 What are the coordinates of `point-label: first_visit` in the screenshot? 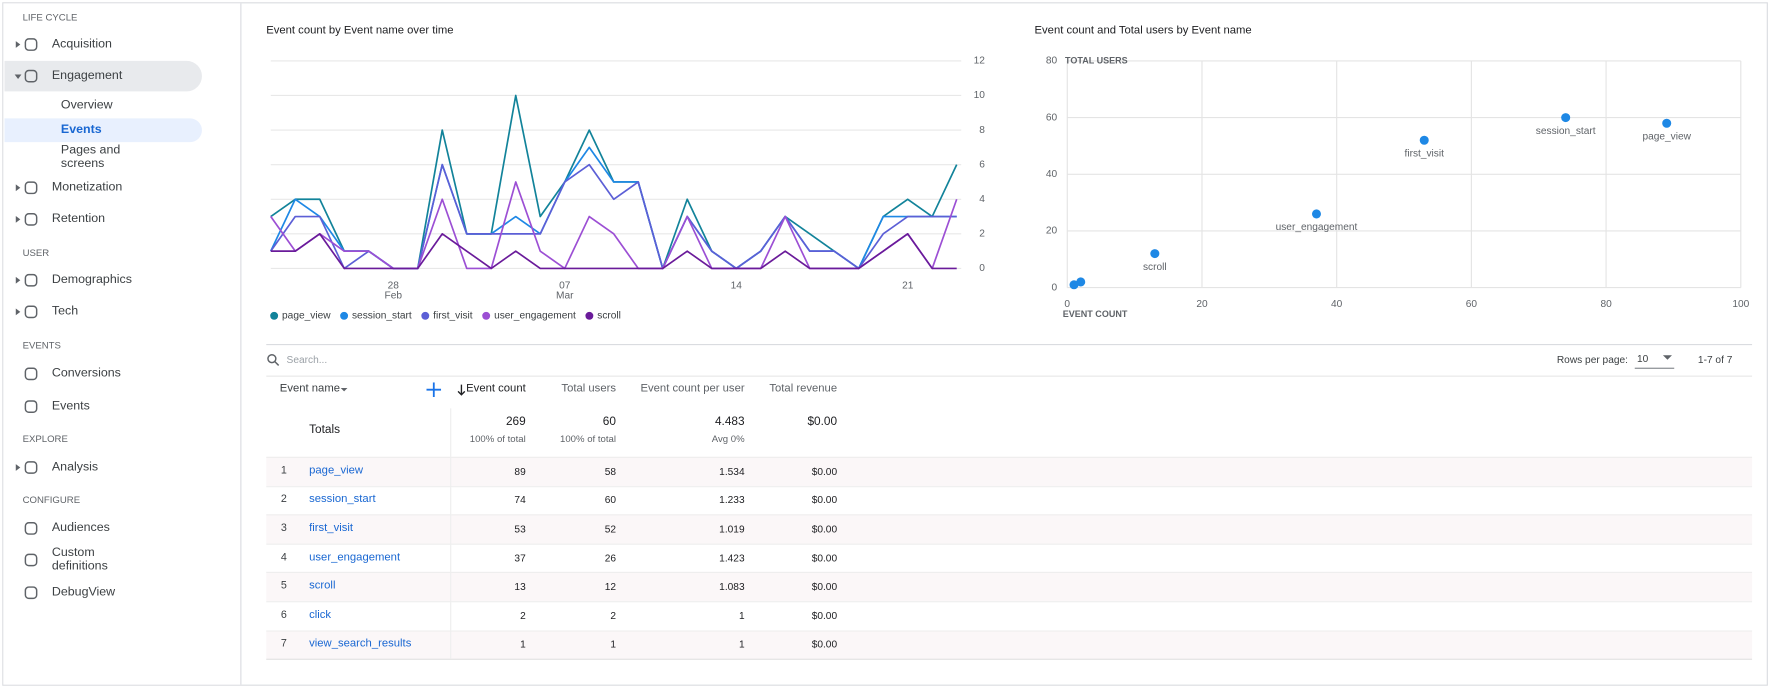 It's located at (1425, 153).